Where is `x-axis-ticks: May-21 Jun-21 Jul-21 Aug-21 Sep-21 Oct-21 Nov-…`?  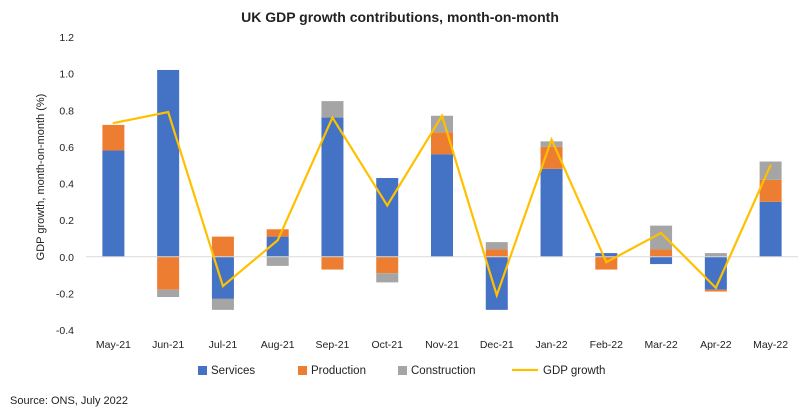
x-axis-ticks: May-21 Jun-21 Jul-21 Aug-21 Sep-21 Oct-21 Nov-… is located at coordinates (442, 345).